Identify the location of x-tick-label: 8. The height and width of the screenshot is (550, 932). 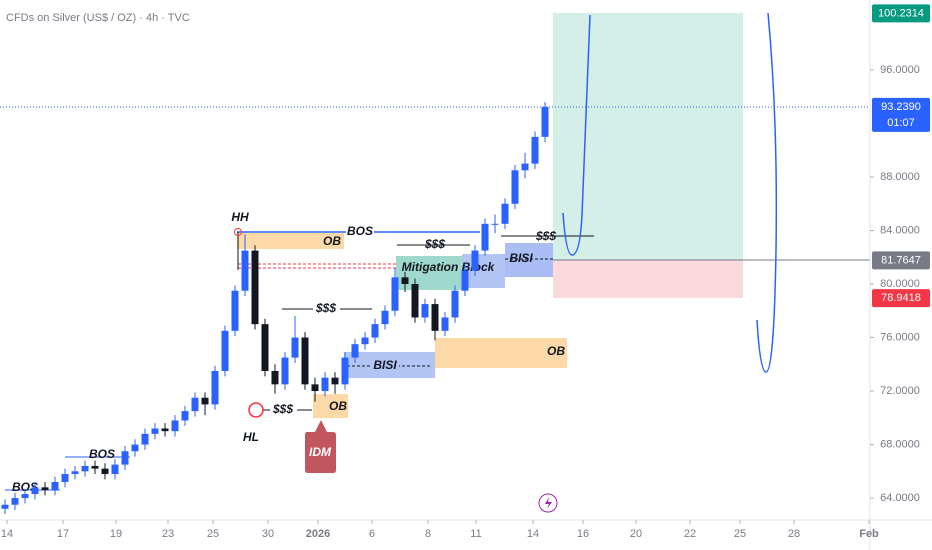
(428, 534).